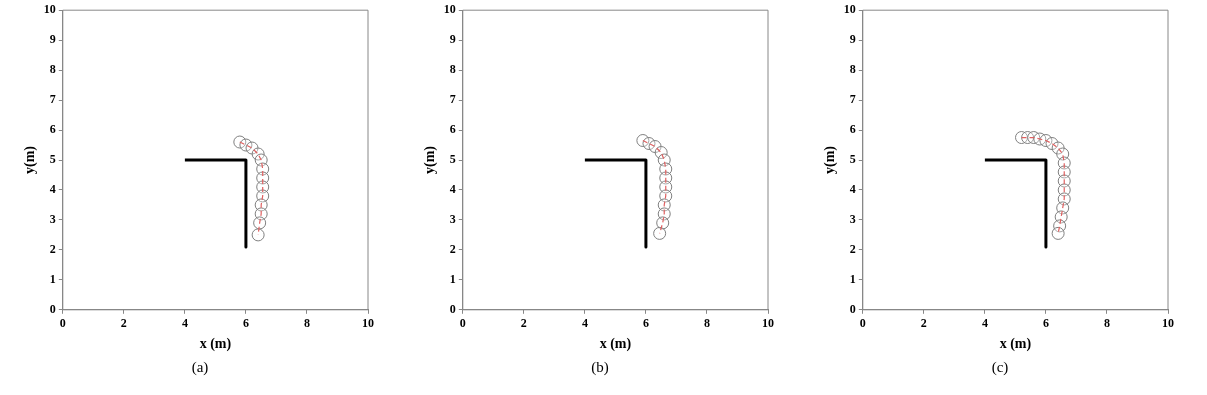  Describe the element at coordinates (600, 367) in the screenshot. I see `text: (b)` at that location.